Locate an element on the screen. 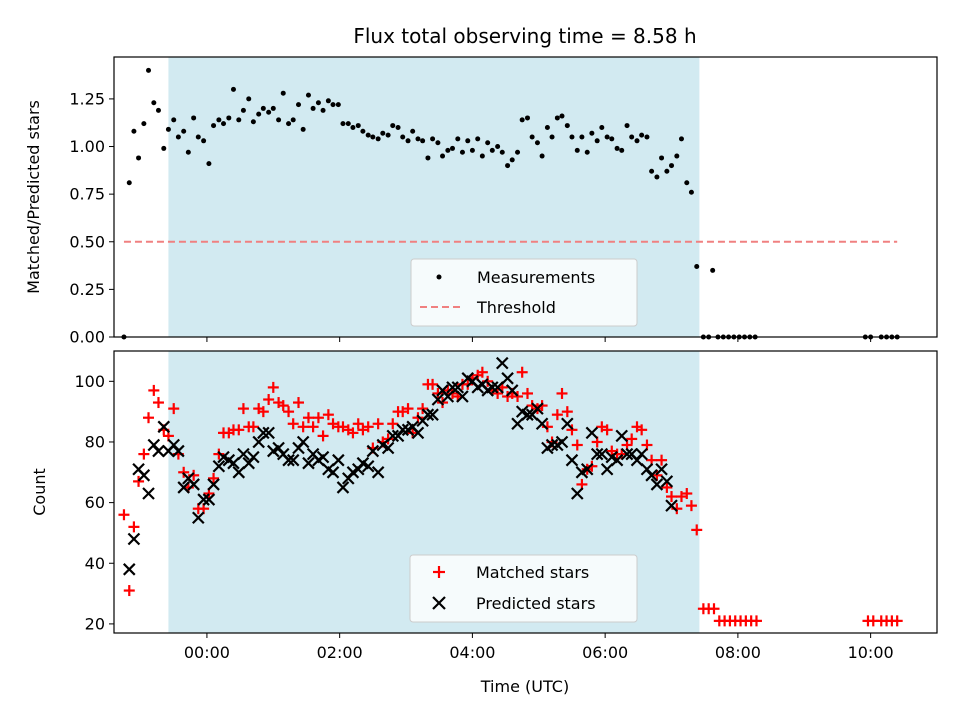 This screenshot has height=720, width=960. top-y-axis-label: Matched/Predicted stars is located at coordinates (33, 197).